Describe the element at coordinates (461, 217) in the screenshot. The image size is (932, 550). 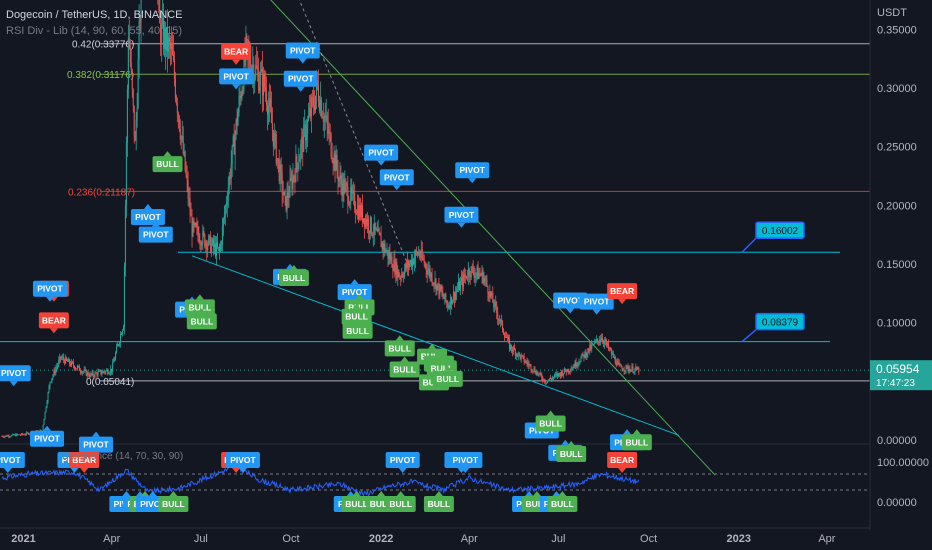
I see `signal-pivot: PIVOT` at that location.